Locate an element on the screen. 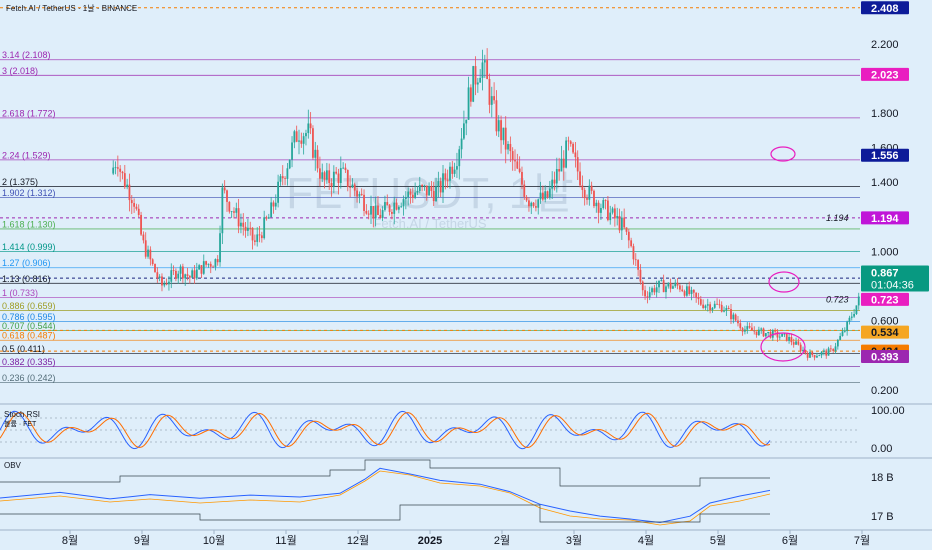  x-tick-label: 8월 is located at coordinates (70, 540).